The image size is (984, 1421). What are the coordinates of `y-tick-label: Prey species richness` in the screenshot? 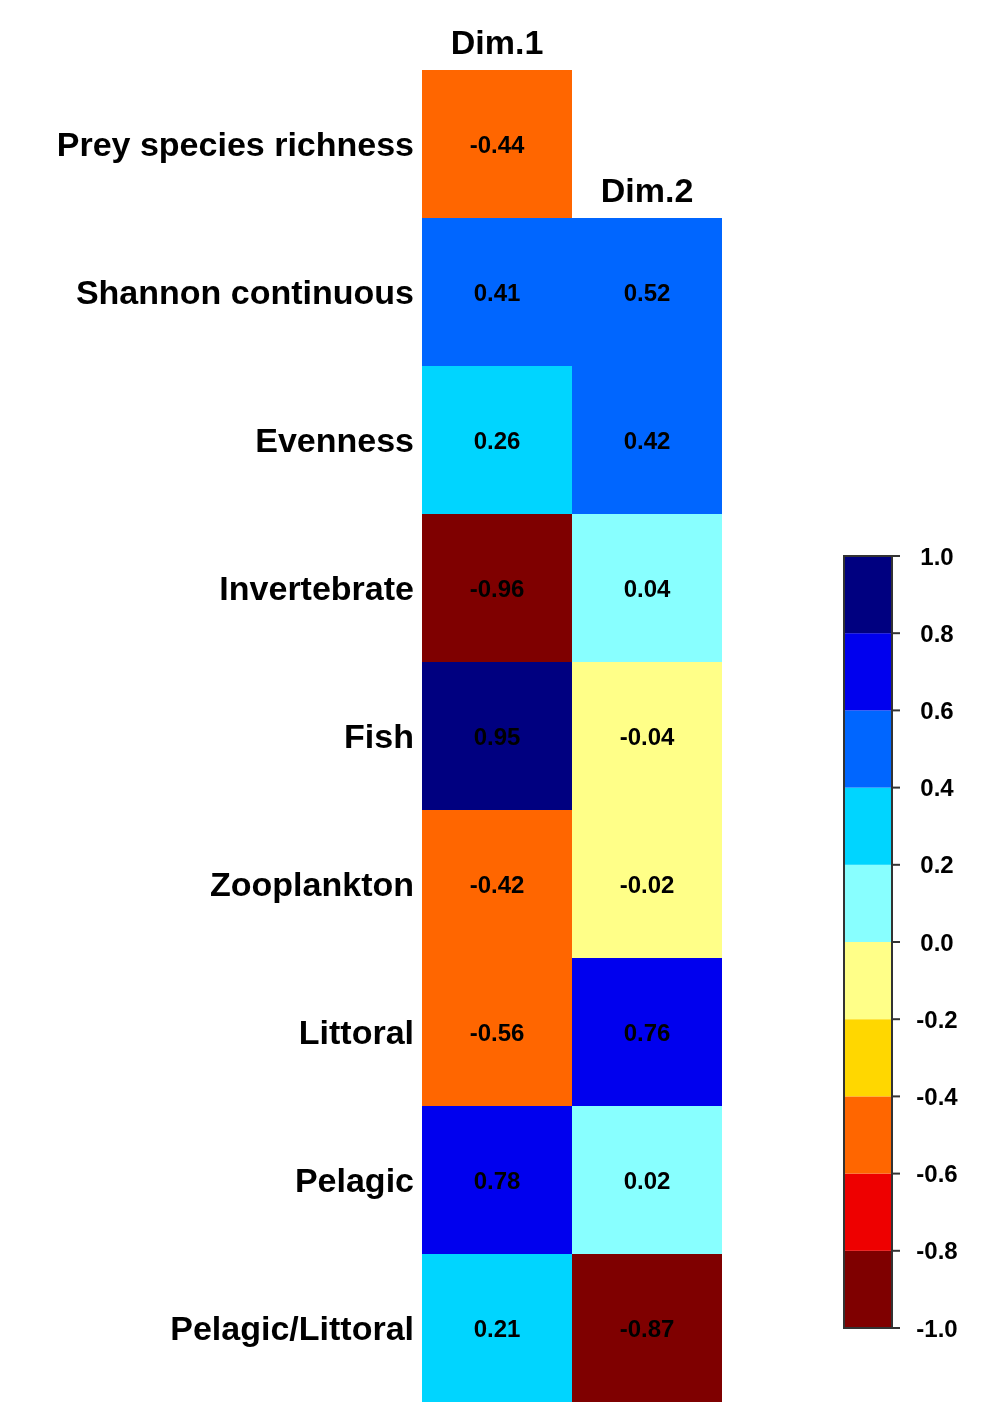 It's located at (235, 144).